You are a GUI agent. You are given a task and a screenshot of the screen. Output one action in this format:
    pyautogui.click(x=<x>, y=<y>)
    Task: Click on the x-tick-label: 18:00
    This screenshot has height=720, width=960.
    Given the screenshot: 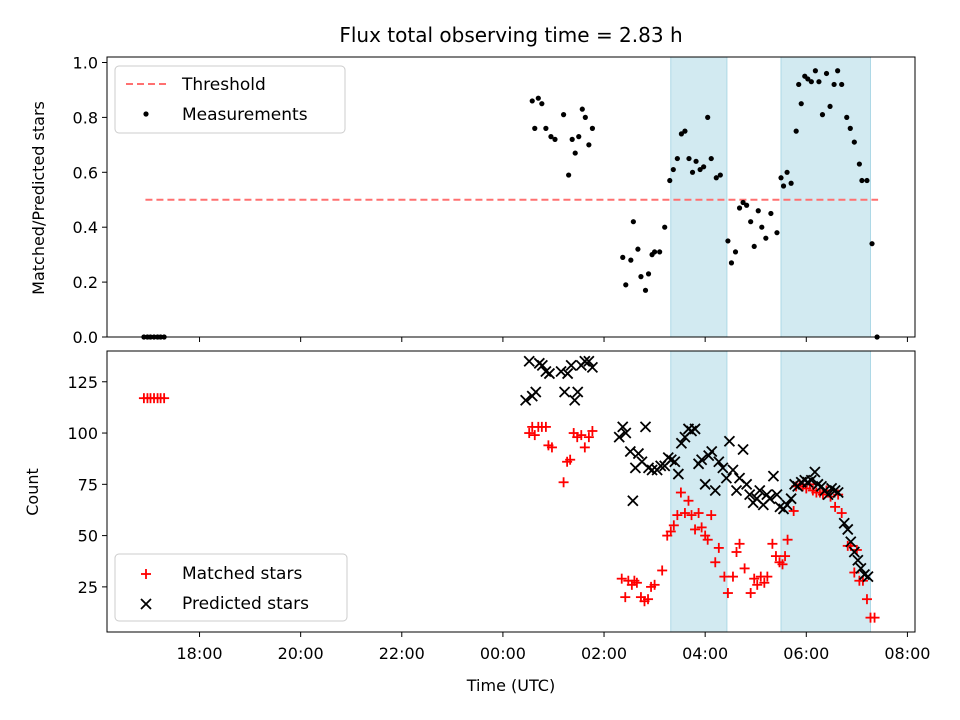 What is the action you would take?
    pyautogui.click(x=199, y=653)
    